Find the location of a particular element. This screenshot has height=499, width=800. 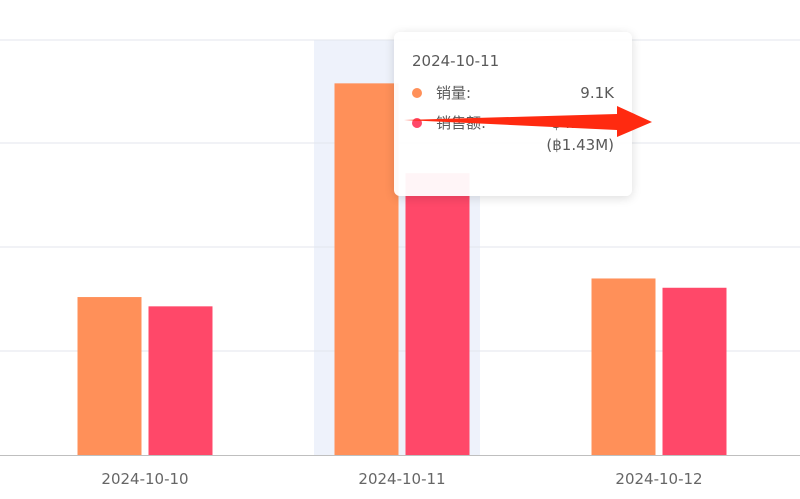

x-tick-label: 2024-10-12 is located at coordinates (658, 479).